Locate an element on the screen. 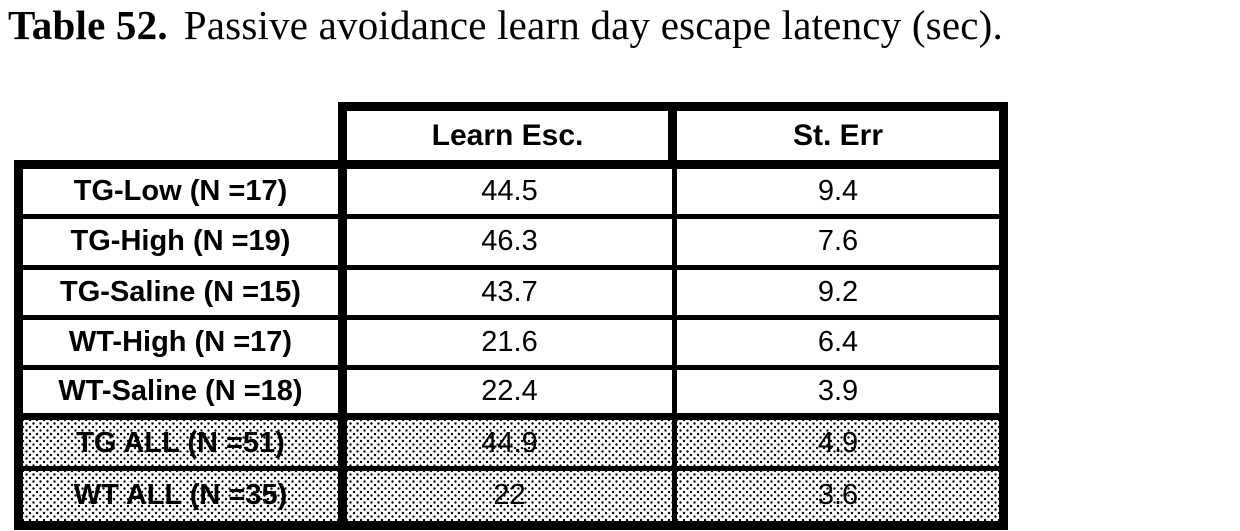 This screenshot has height=531, width=1240. st-err-value: 7.6 is located at coordinates (838, 244).